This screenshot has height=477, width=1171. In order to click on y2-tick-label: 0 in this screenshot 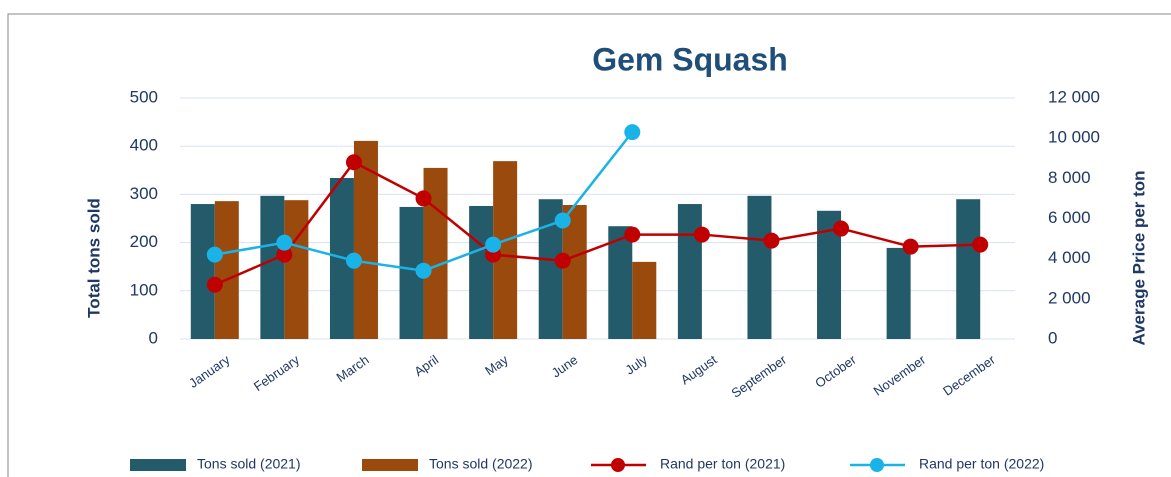, I will do `click(1052, 337)`.